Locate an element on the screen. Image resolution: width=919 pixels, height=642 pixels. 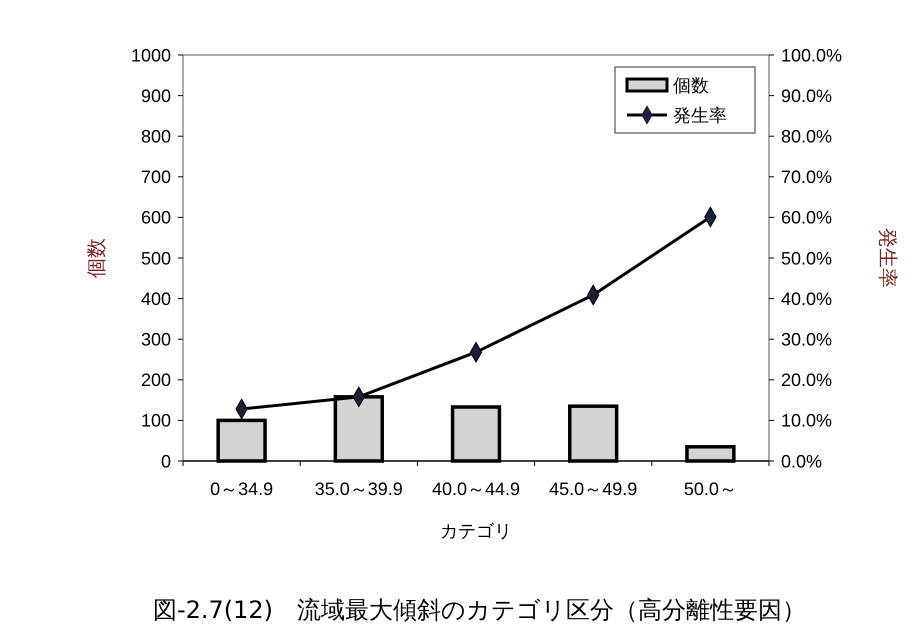
y2-tick-label: 70.0% is located at coordinates (806, 177).